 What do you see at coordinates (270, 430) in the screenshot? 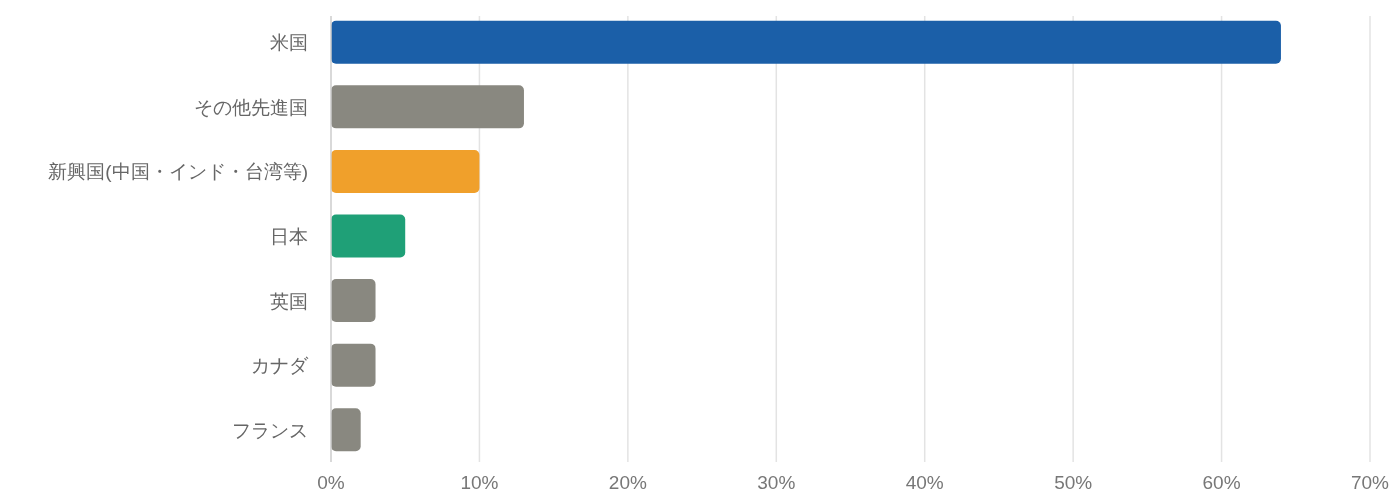
I see `y-tick-label: フランス` at bounding box center [270, 430].